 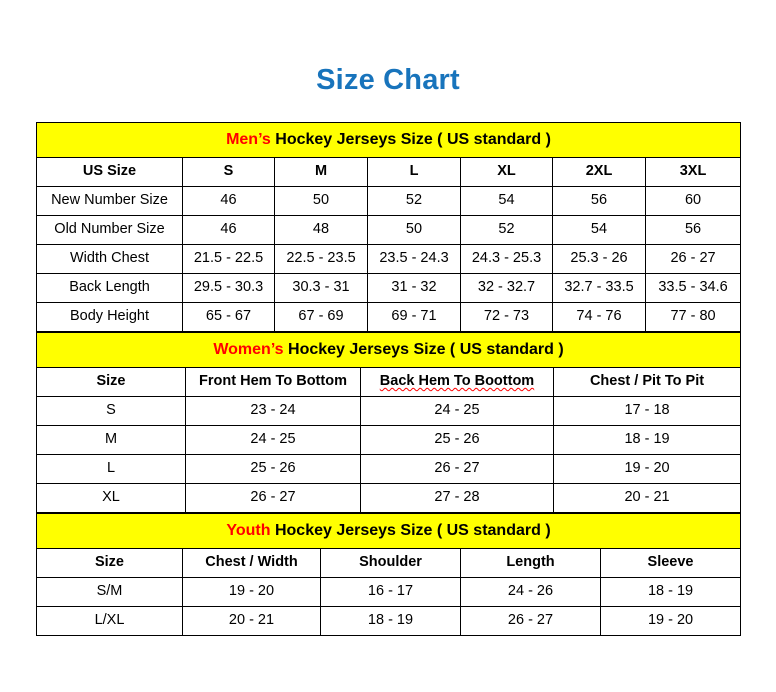 I want to click on table-row: L 25 - 26 26 - 27 19 - 20, so click(x=389, y=469).